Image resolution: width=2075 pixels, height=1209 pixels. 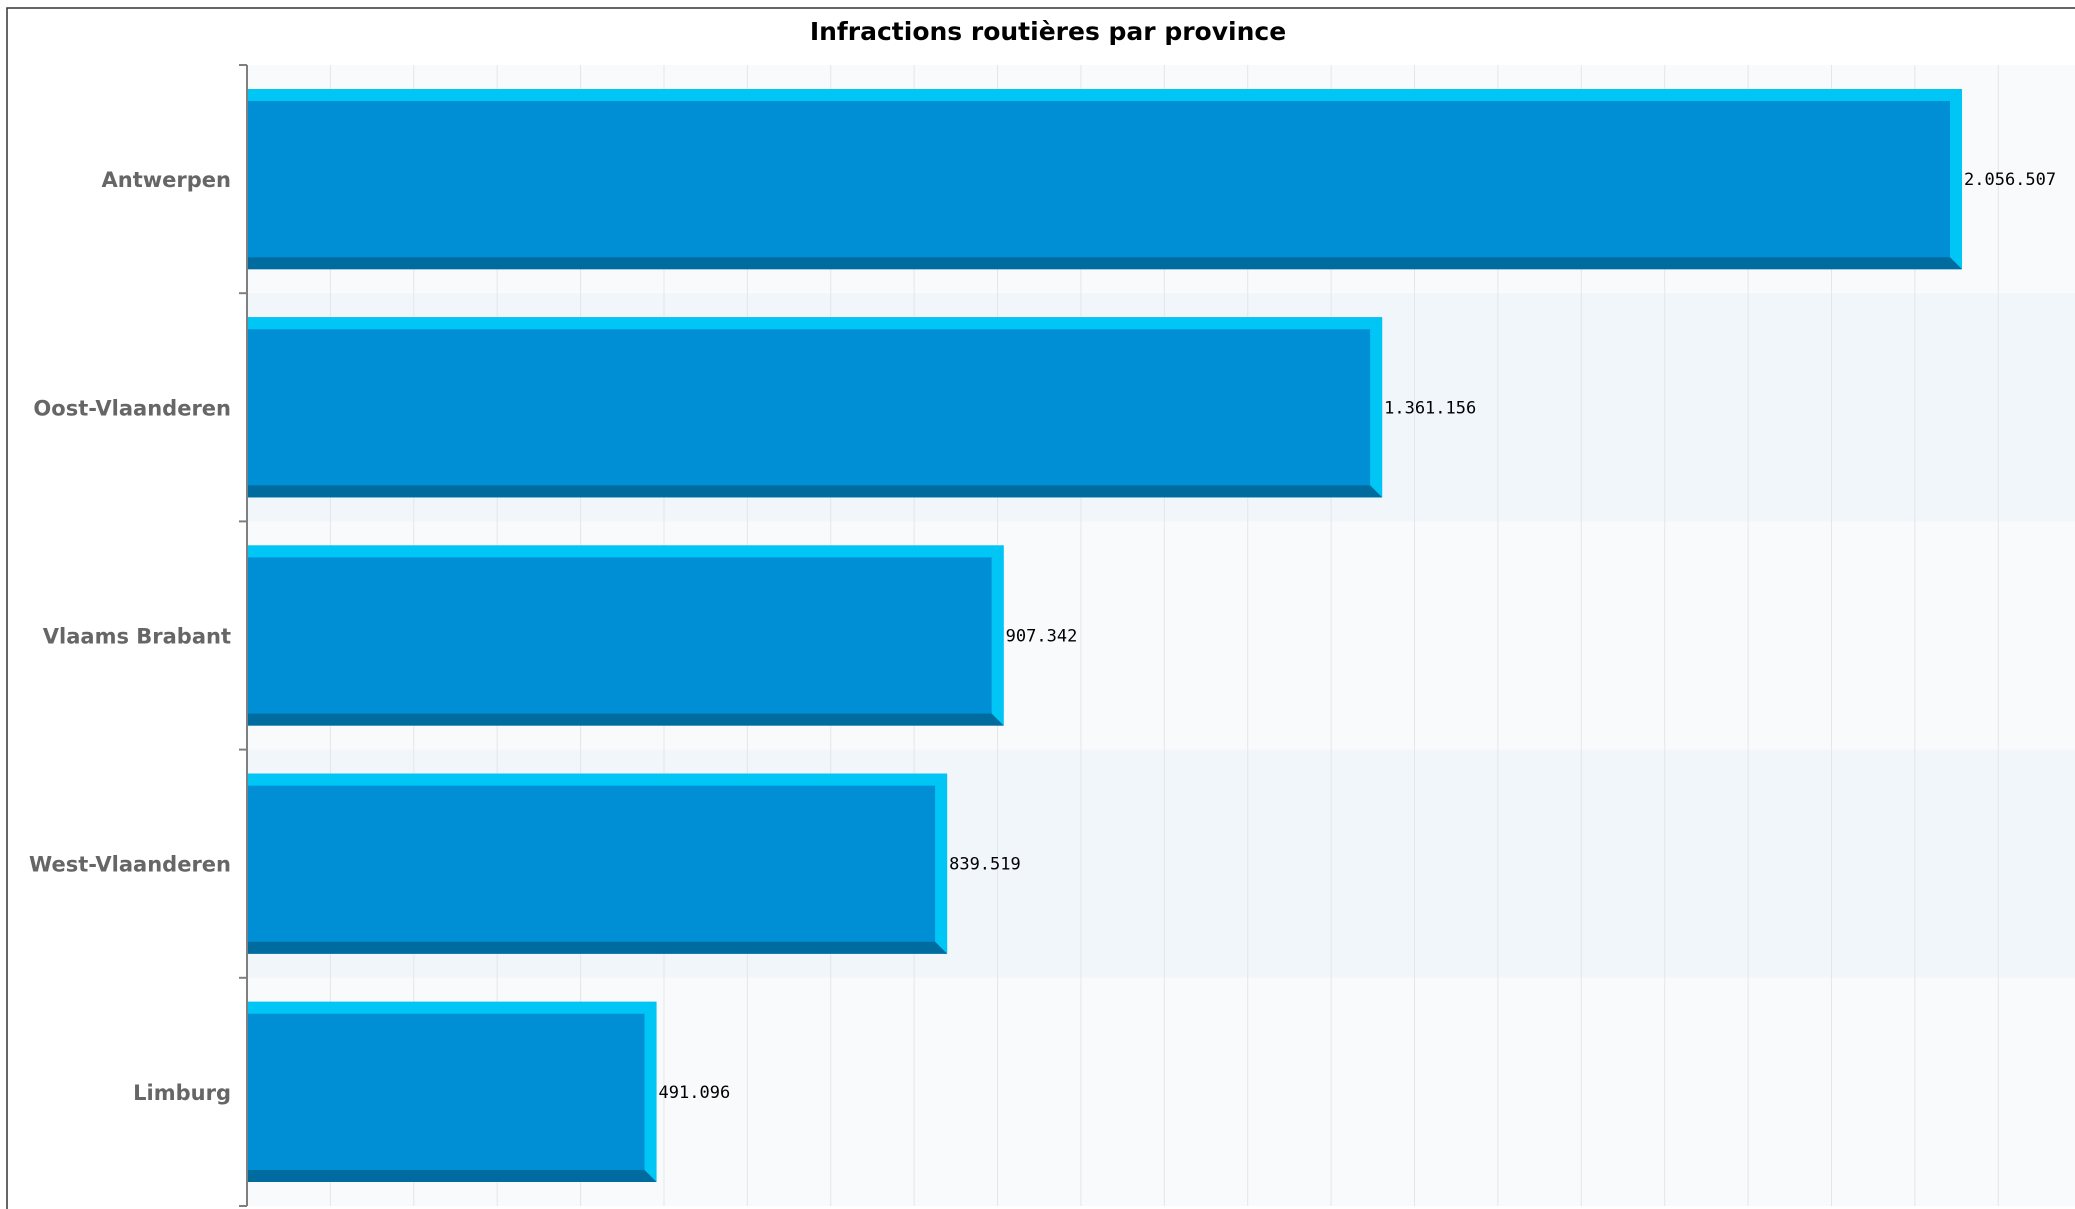 I want to click on value-label: 2.056.507, so click(x=2010, y=180).